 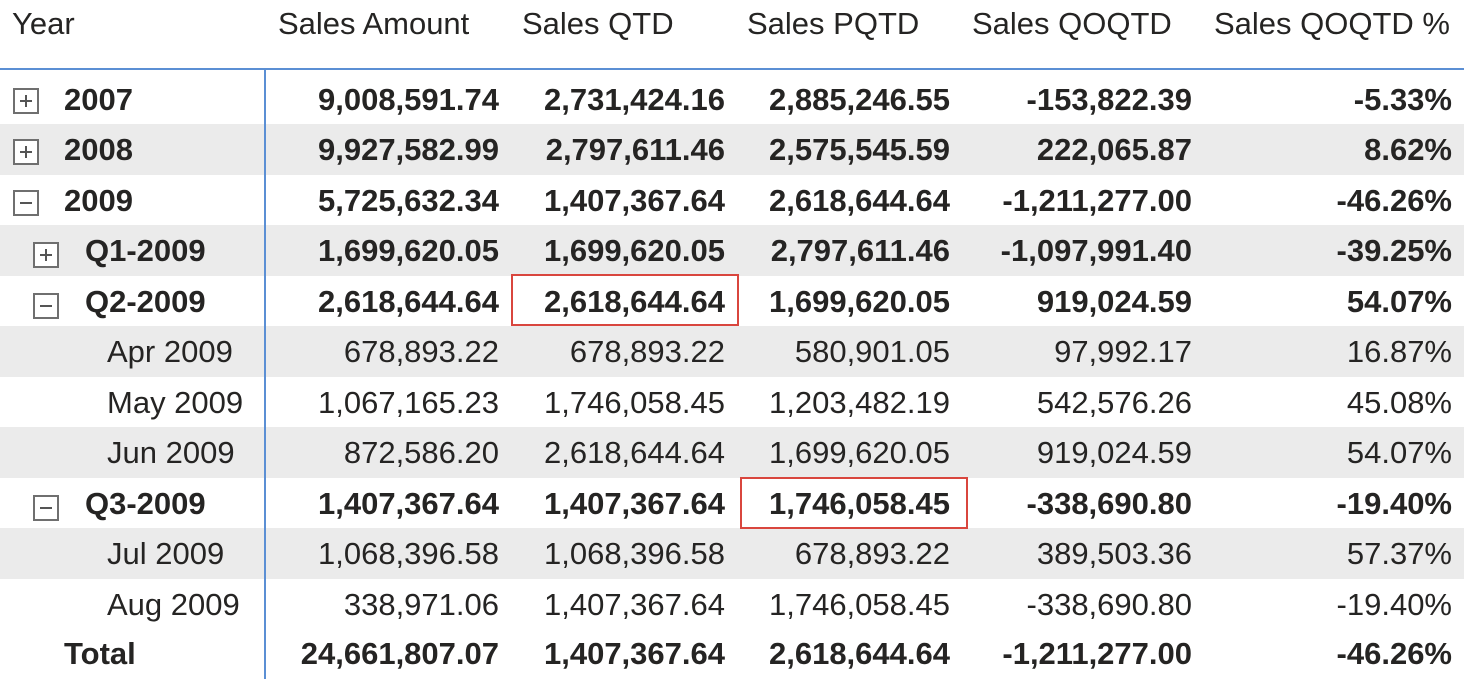 What do you see at coordinates (647, 351) in the screenshot?
I see `cell-sales-qtd: 678,893.22` at bounding box center [647, 351].